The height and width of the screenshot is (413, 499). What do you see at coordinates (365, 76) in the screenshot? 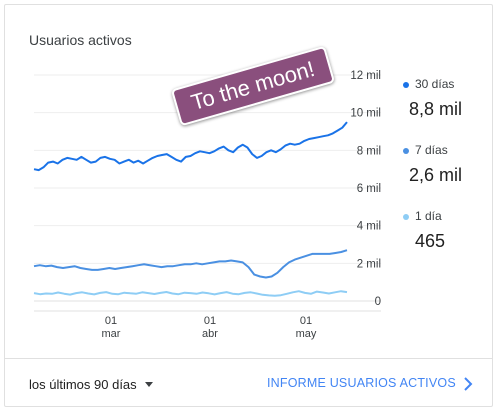
I see `y-tick-label: 12 mil` at bounding box center [365, 76].